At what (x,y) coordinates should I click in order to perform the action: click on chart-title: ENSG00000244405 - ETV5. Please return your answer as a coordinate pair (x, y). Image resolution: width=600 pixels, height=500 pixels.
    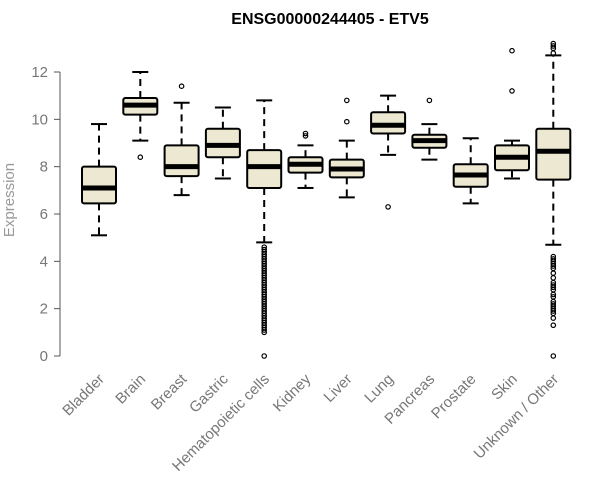
    Looking at the image, I should click on (330, 19).